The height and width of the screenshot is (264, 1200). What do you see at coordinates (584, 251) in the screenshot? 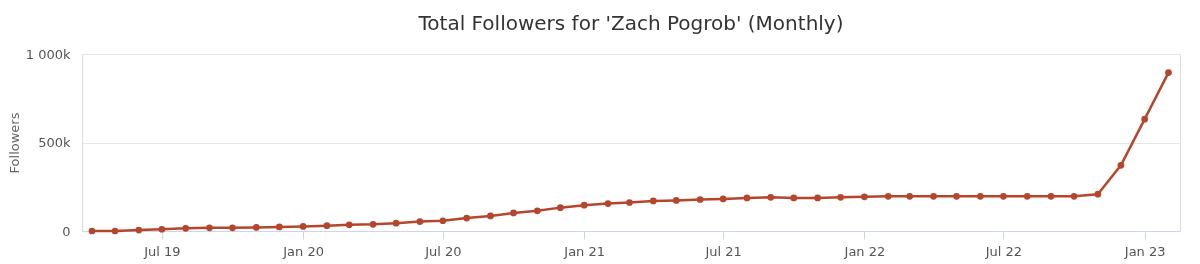
I see `x-tick-label: Jan 21` at bounding box center [584, 251].